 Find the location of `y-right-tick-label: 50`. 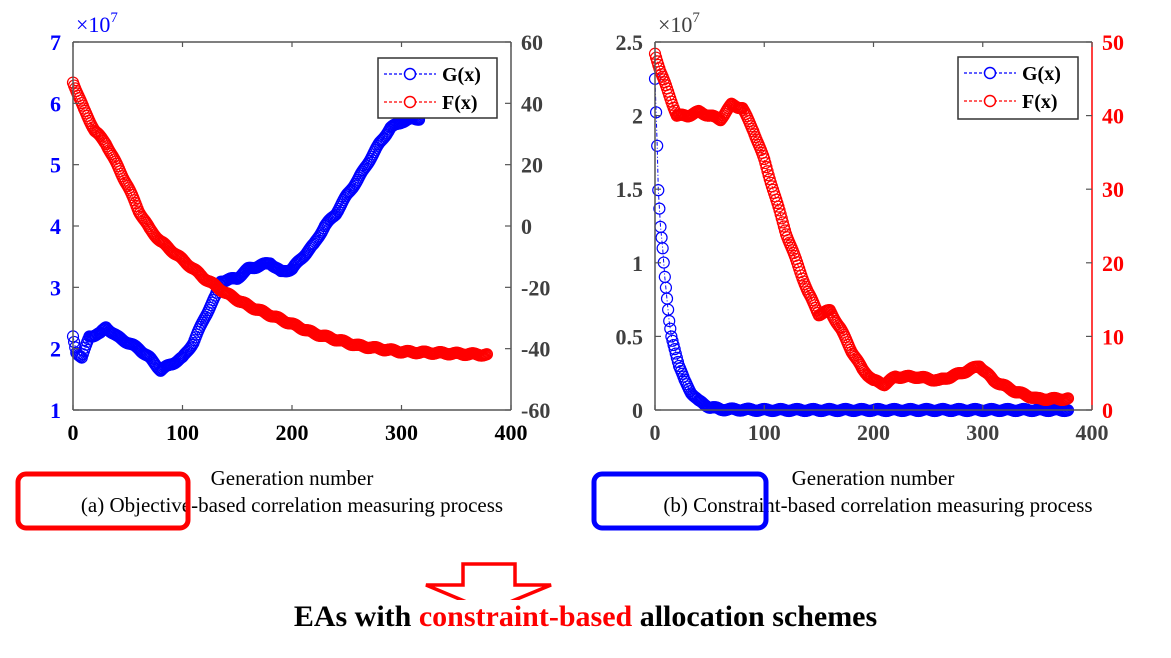

y-right-tick-label: 50 is located at coordinates (1113, 42).